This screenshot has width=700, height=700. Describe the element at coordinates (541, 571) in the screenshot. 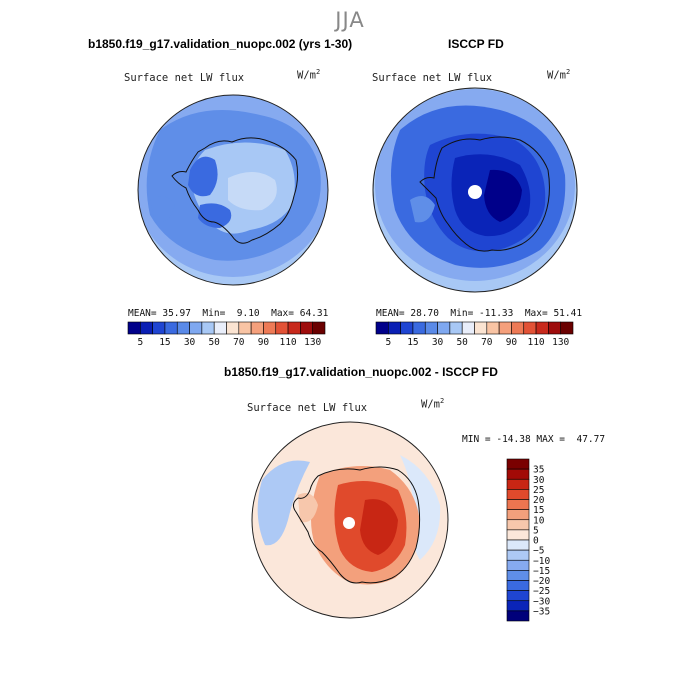

I see `colorbar3-tick-label: −15` at that location.